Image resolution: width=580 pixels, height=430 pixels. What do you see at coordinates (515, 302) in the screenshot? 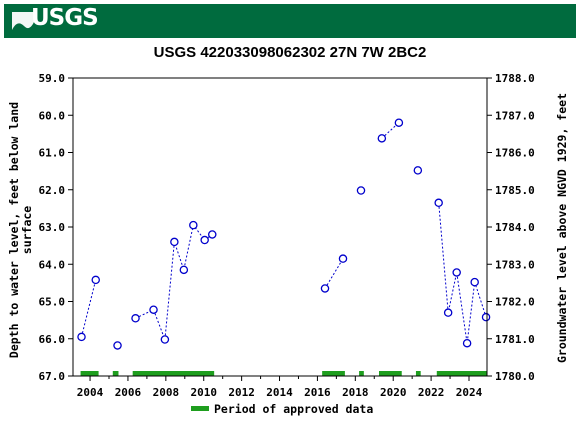
I see `right-y-tick-label: 1782.0` at bounding box center [515, 302].